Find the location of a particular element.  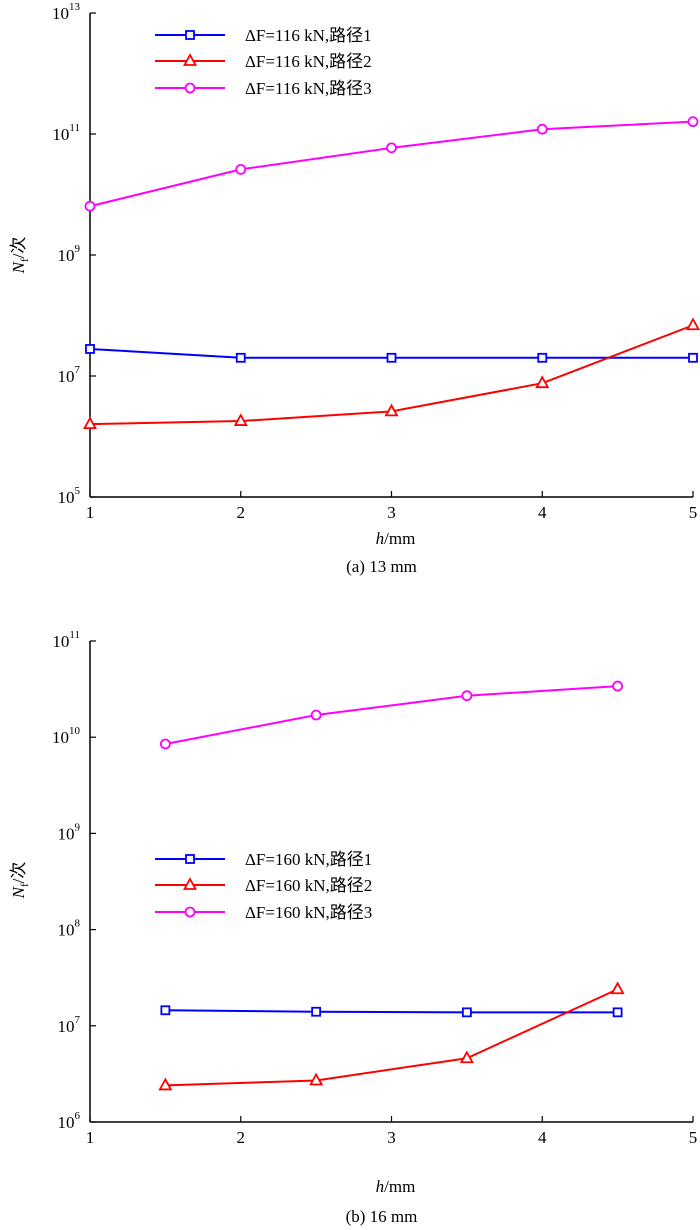

x-tick-label: 4 is located at coordinates (542, 512).